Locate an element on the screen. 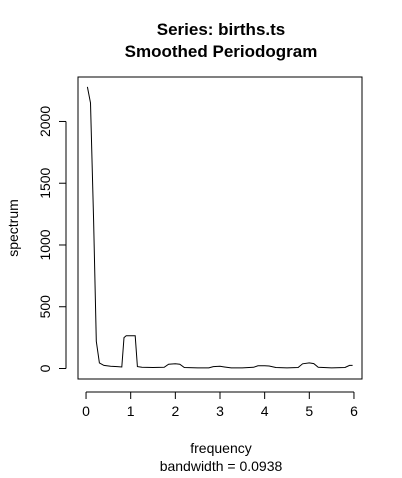  y-tick-label: 2000 is located at coordinates (45, 121).